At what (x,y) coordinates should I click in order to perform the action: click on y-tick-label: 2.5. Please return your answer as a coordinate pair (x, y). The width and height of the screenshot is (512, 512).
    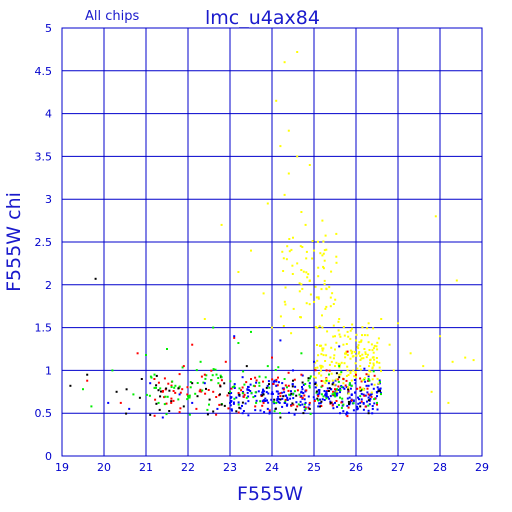
    Looking at the image, I should click on (44, 242).